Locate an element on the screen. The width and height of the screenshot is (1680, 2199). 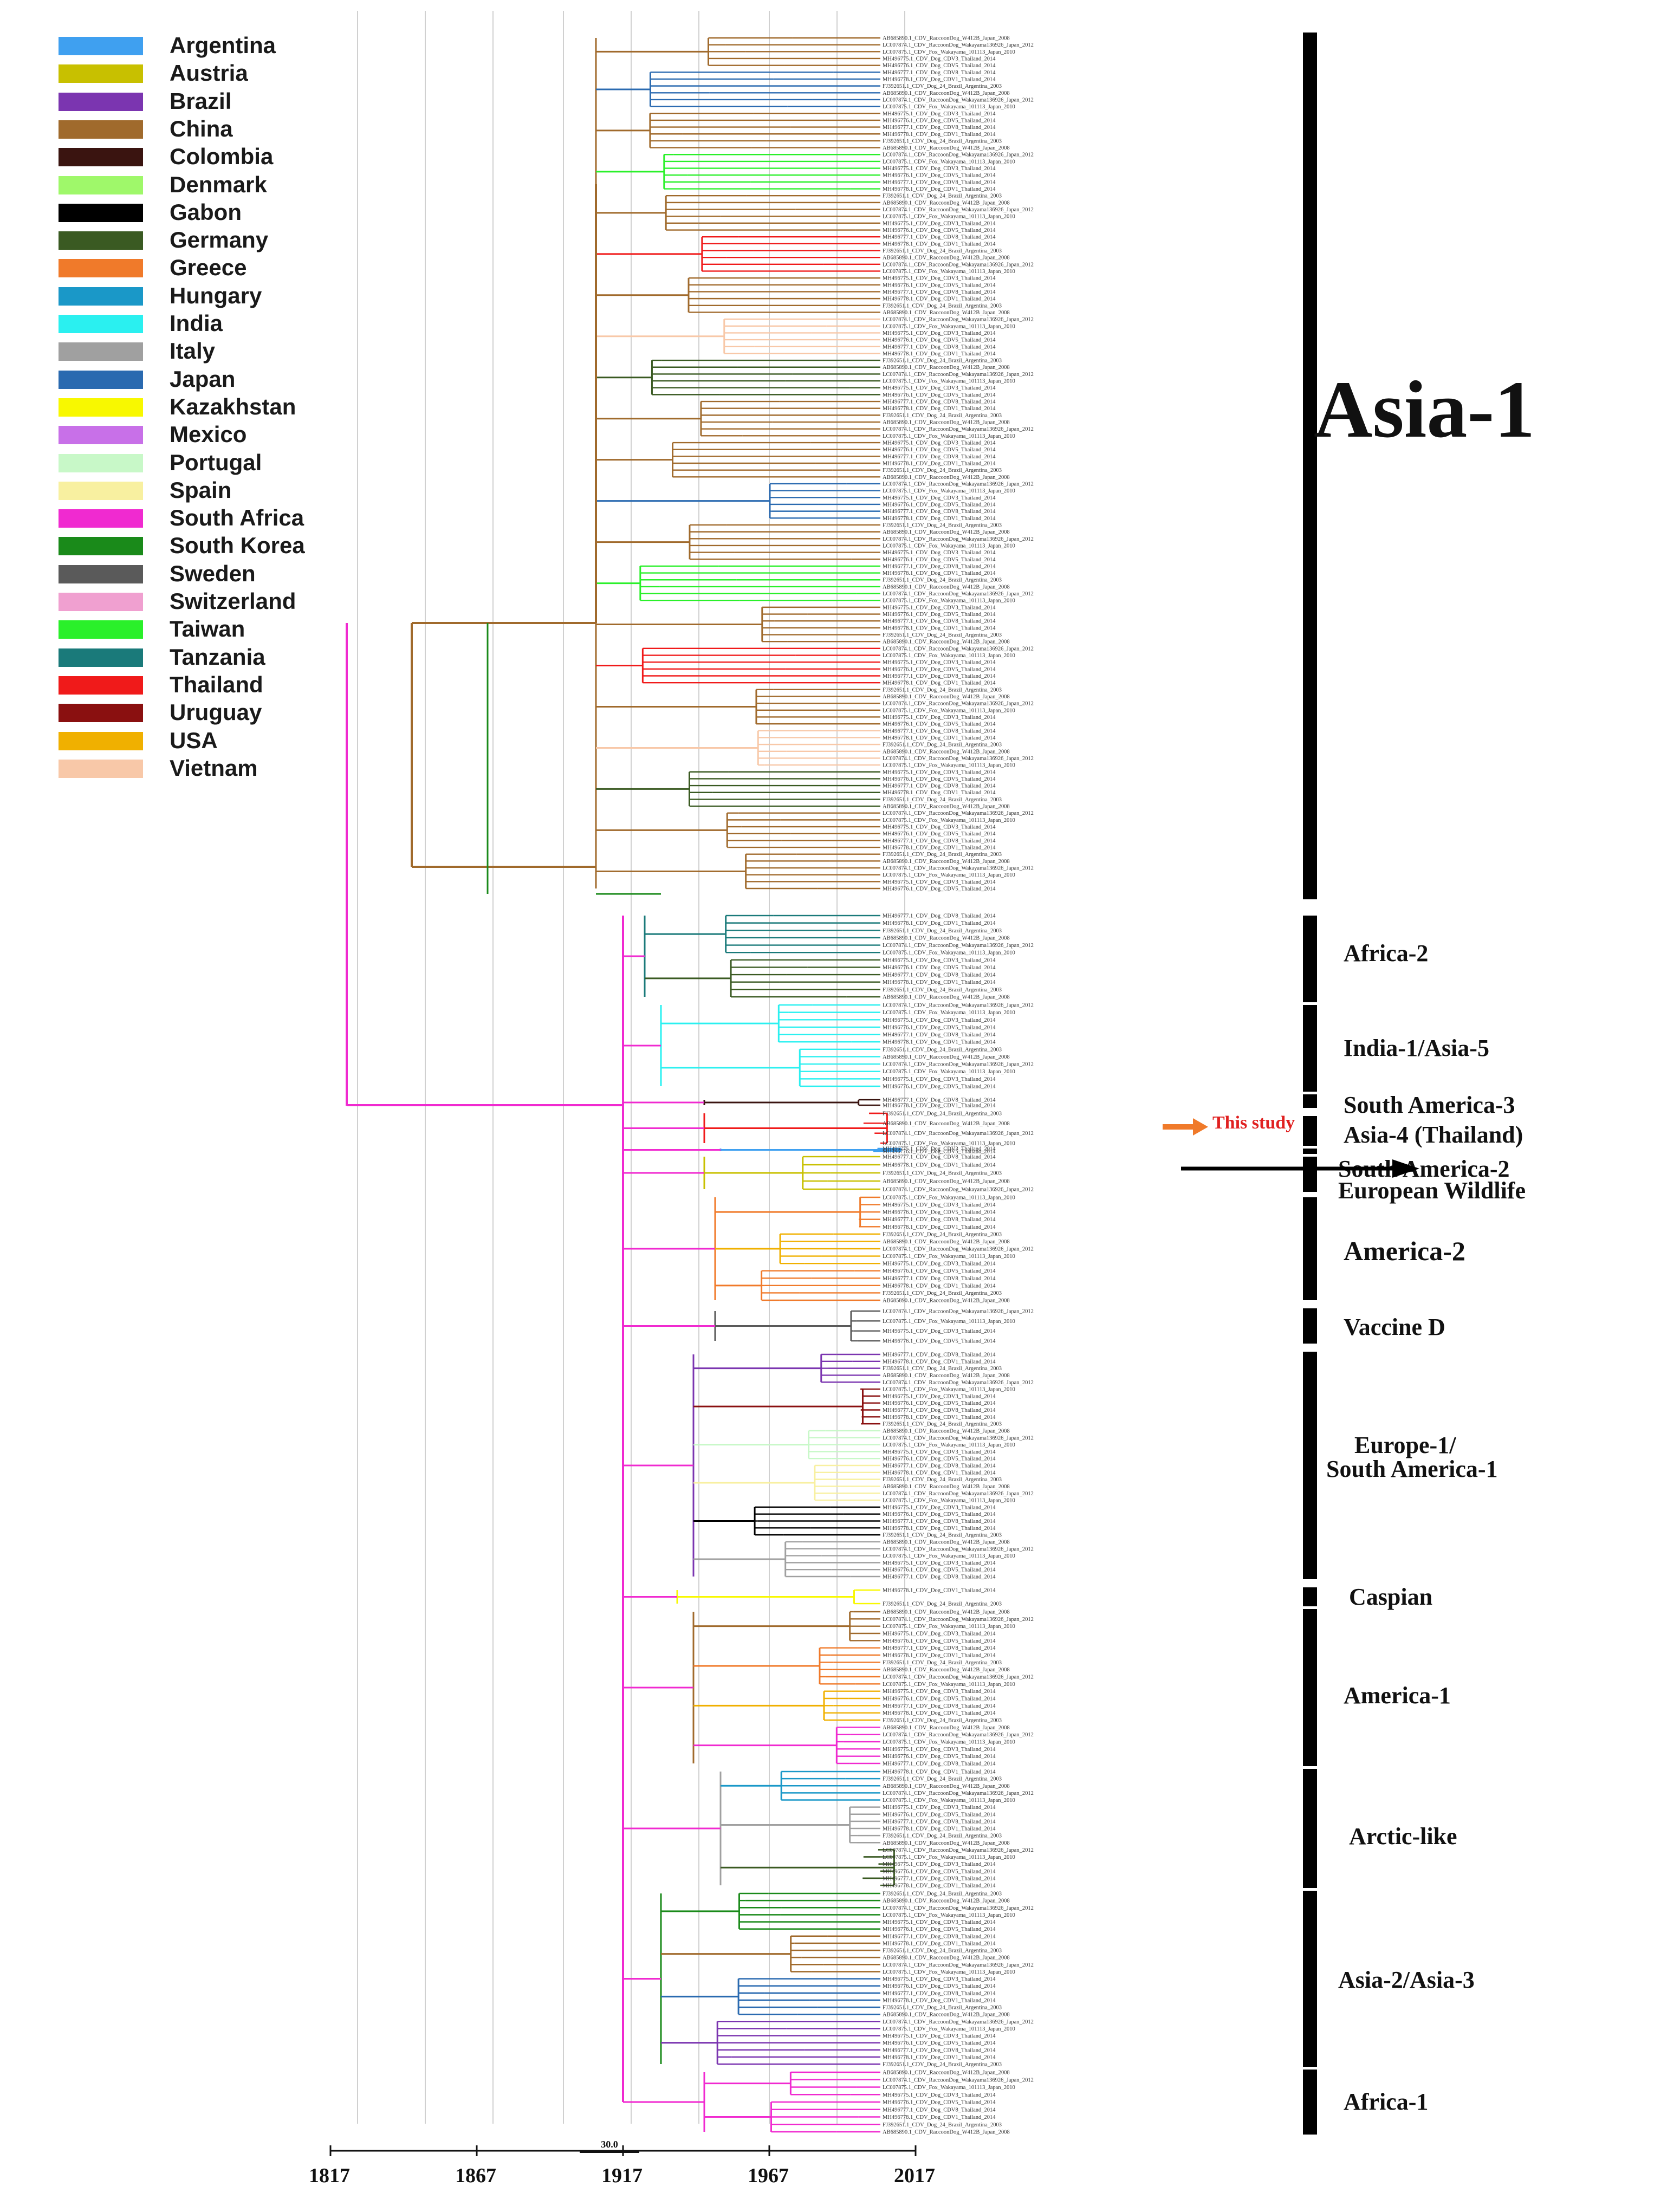
legend-item: Brazil is located at coordinates (249, 101).